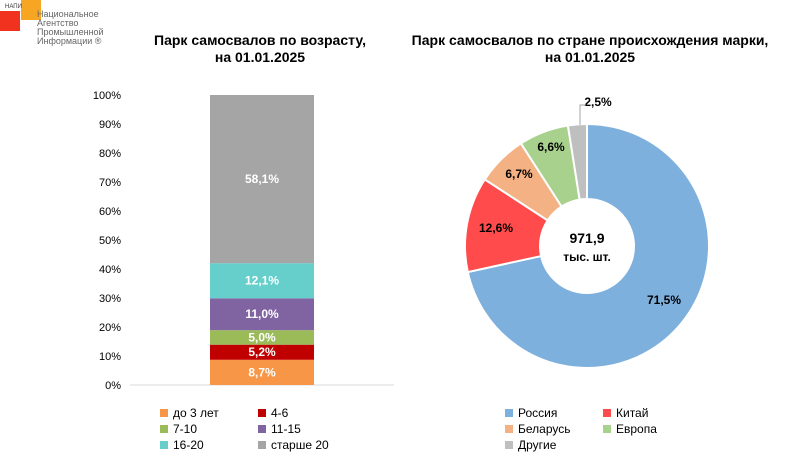  I want to click on bar-data-label: 8,7%, so click(262, 372).